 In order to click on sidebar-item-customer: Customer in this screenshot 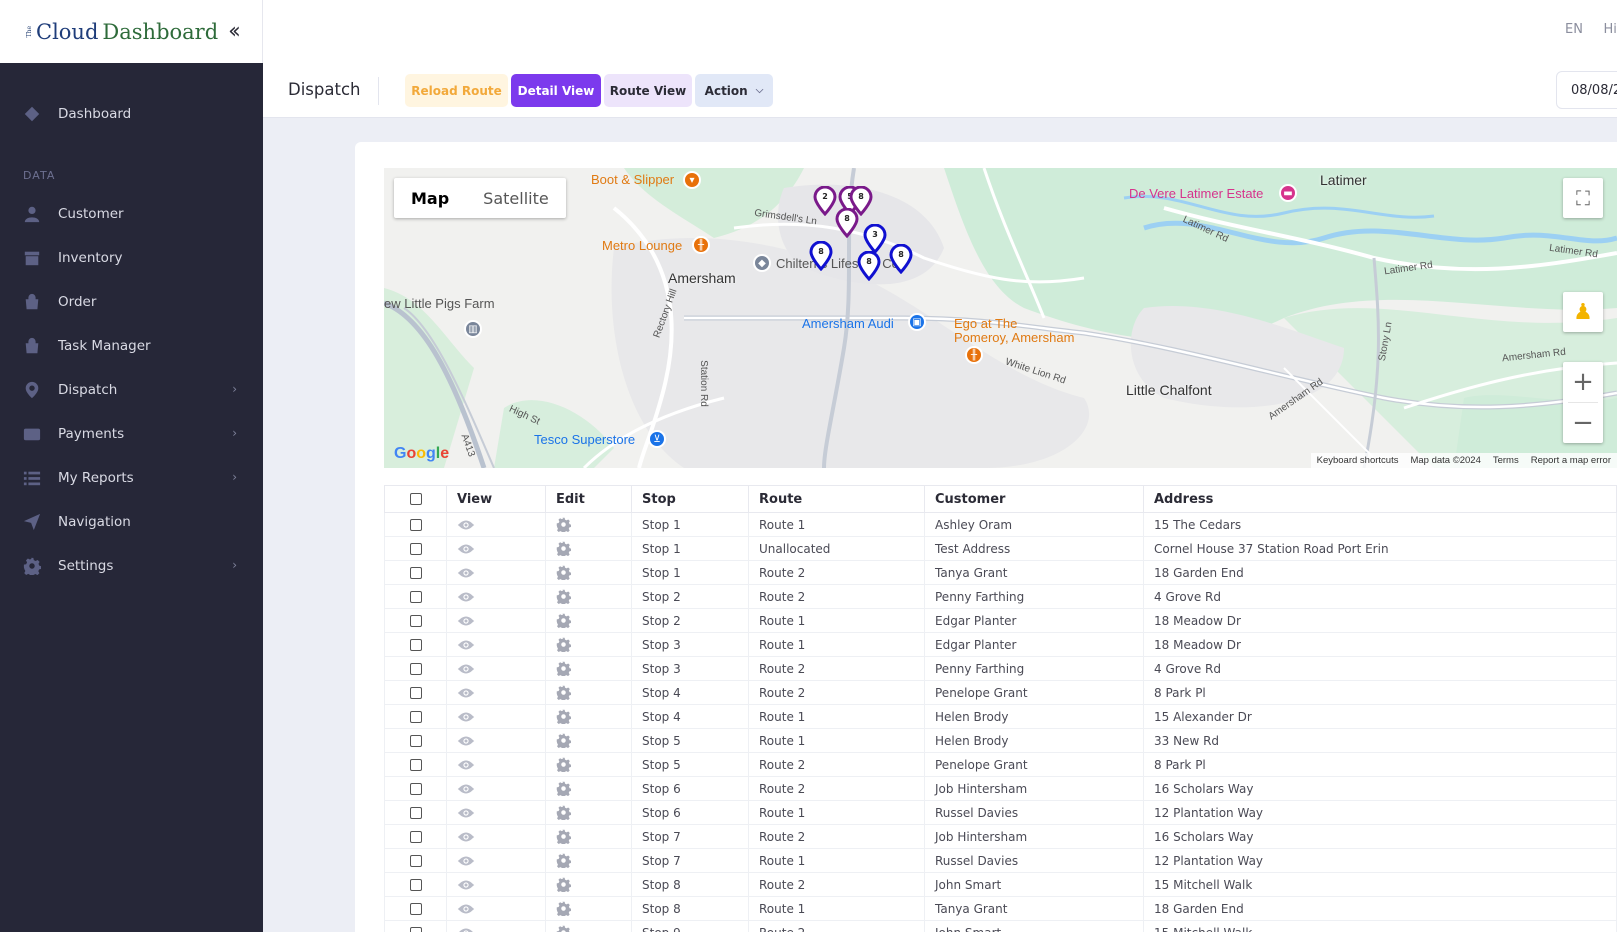, I will do `click(131, 214)`.